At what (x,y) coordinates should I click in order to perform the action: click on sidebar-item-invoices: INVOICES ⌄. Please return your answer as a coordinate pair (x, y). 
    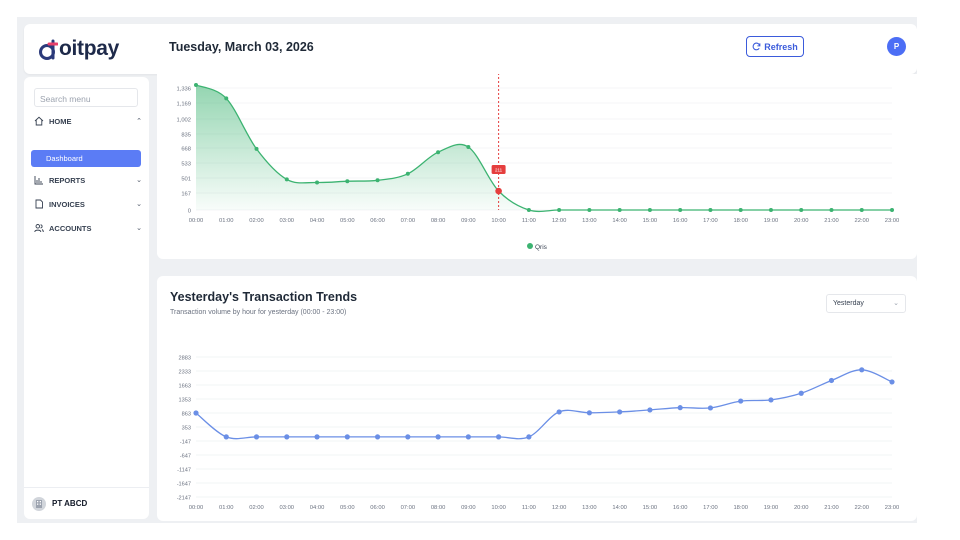
    Looking at the image, I should click on (88, 204).